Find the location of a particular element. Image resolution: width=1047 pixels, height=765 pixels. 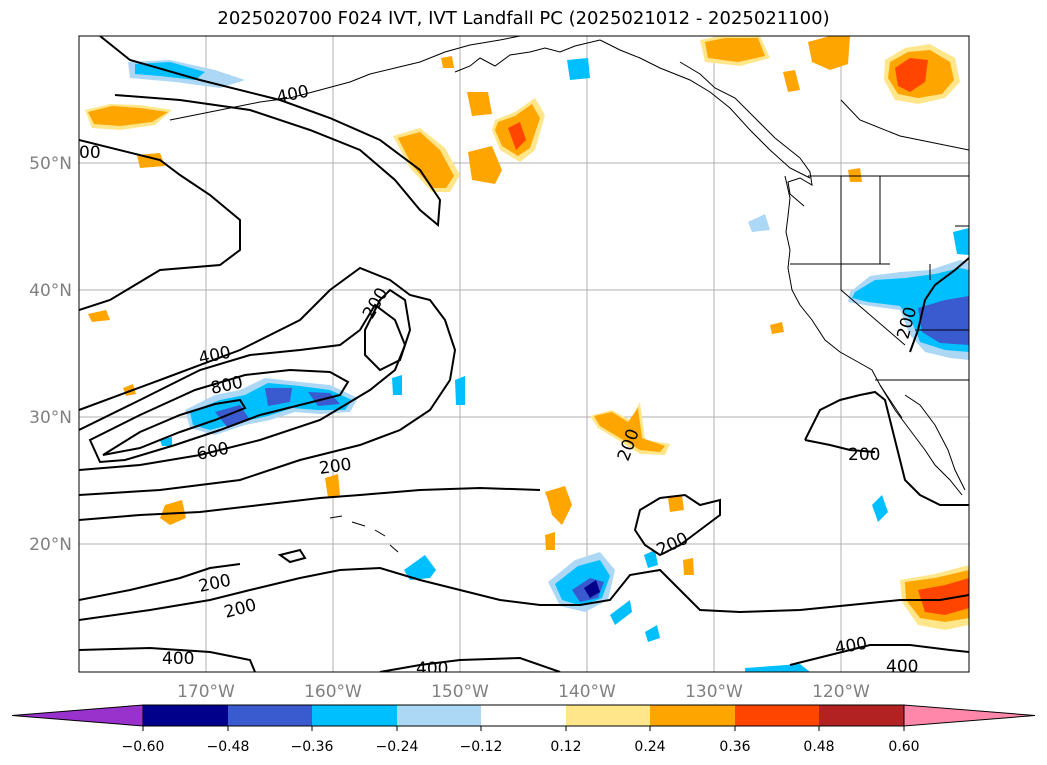

lon-label-140w: 140°W is located at coordinates (587, 692).